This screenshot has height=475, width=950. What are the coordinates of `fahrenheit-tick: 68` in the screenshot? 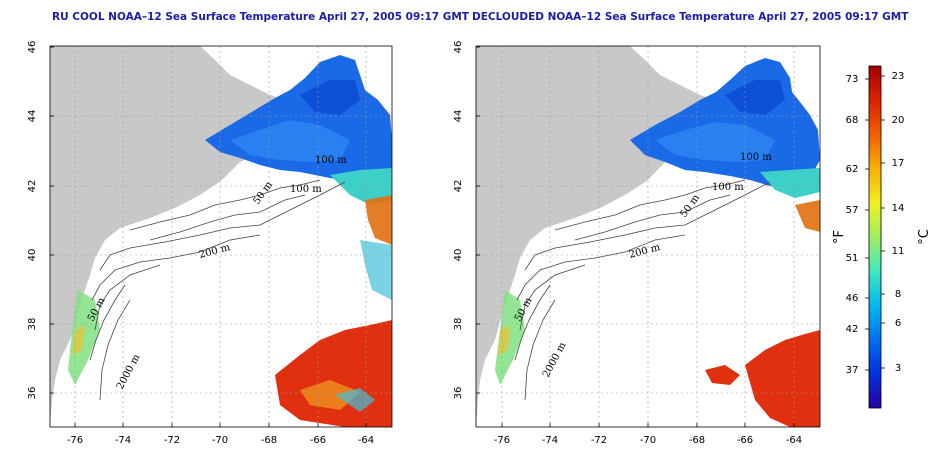 It's located at (852, 120).